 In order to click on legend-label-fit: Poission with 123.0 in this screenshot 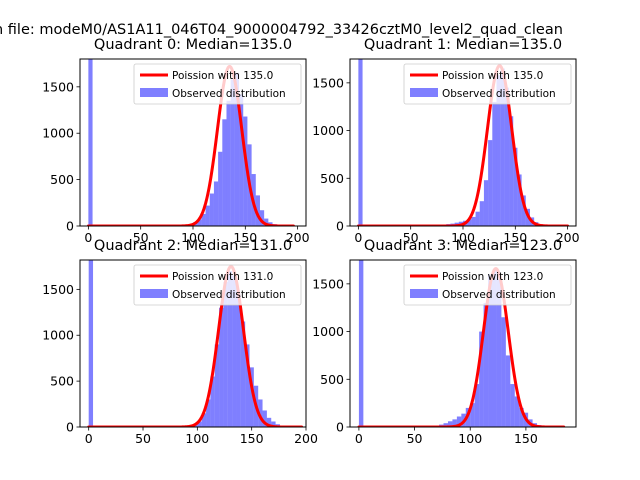, I will do `click(492, 277)`.